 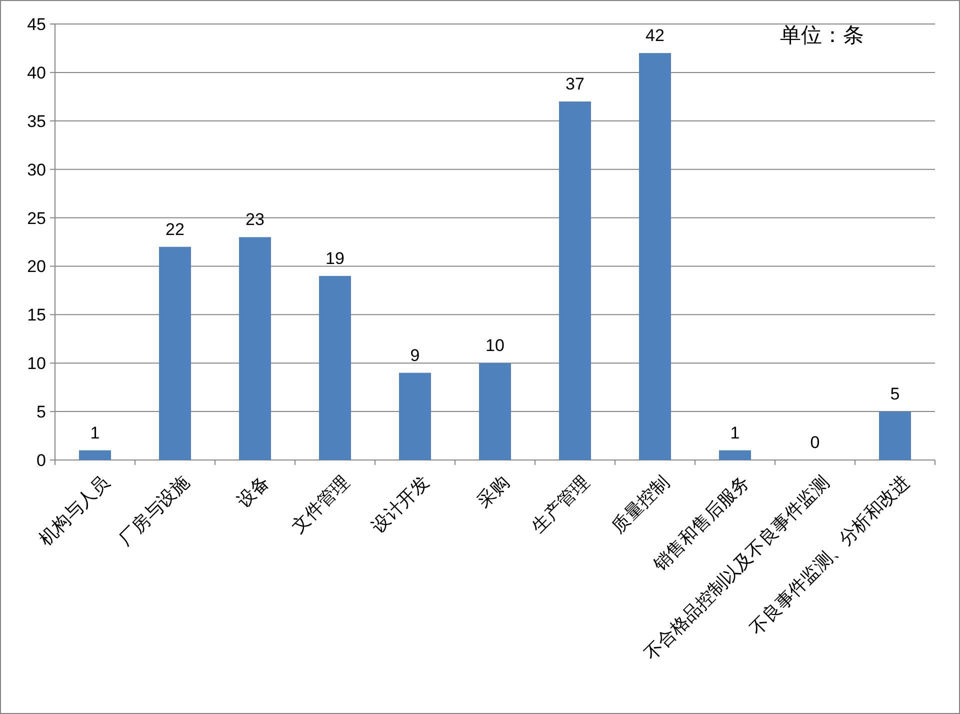 What do you see at coordinates (655, 36) in the screenshot?
I see `data-label: 42` at bounding box center [655, 36].